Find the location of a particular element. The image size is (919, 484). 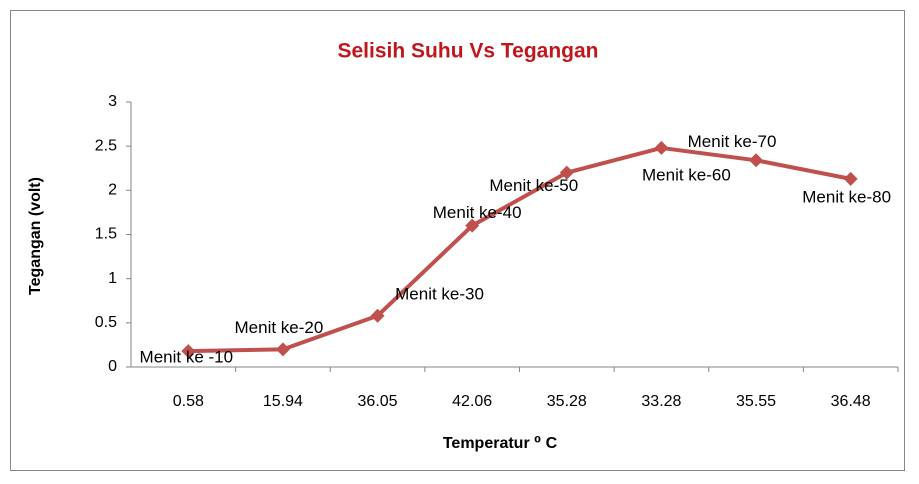

x-tick-label: 42.06 is located at coordinates (472, 401).